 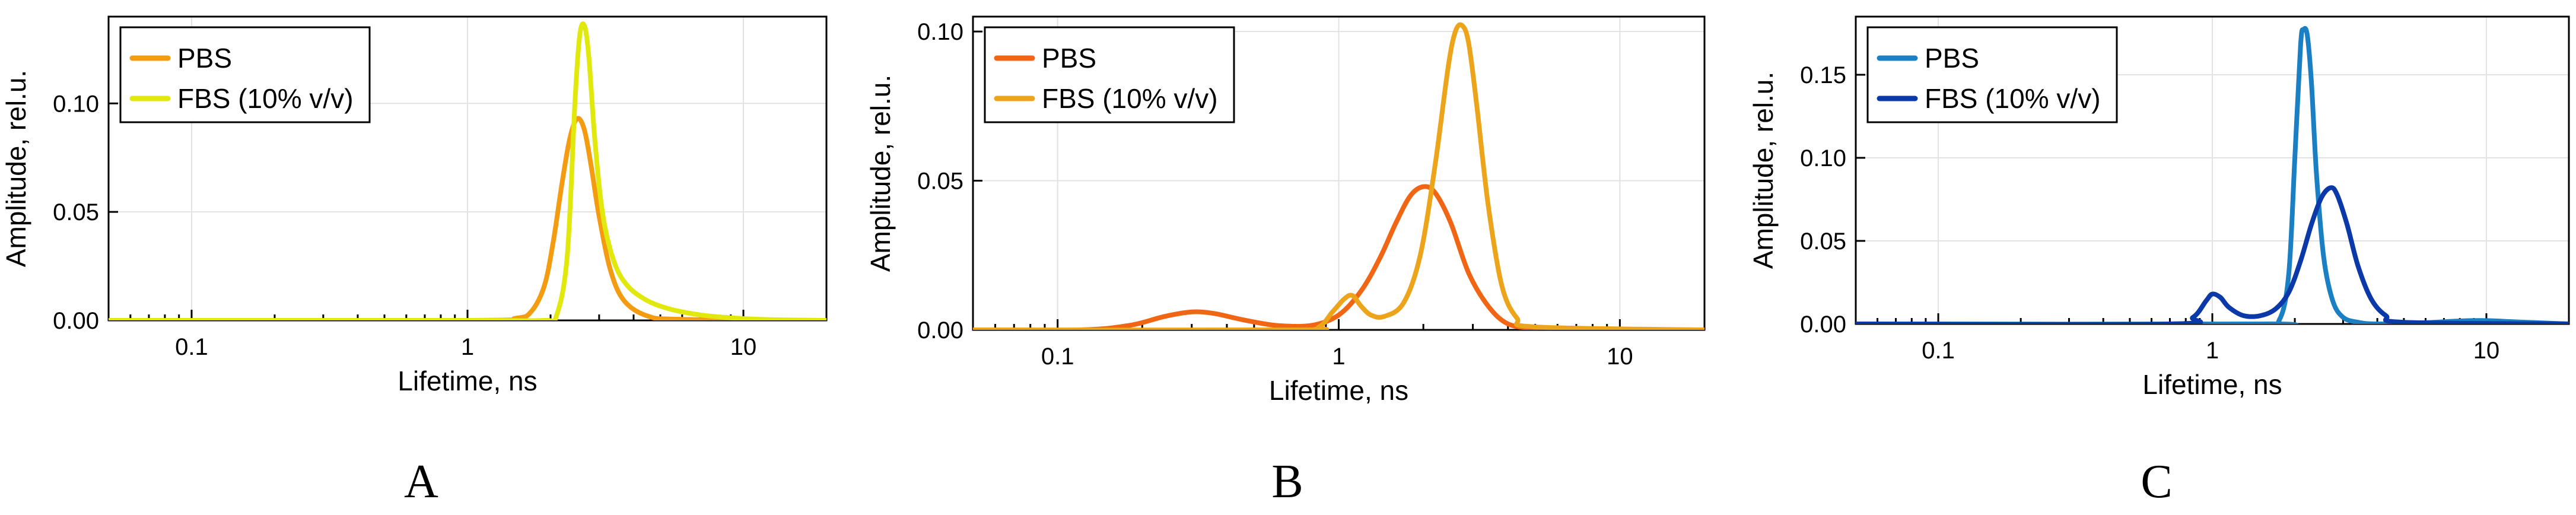 I want to click on series-line-fbs, so click(x=2212, y=254).